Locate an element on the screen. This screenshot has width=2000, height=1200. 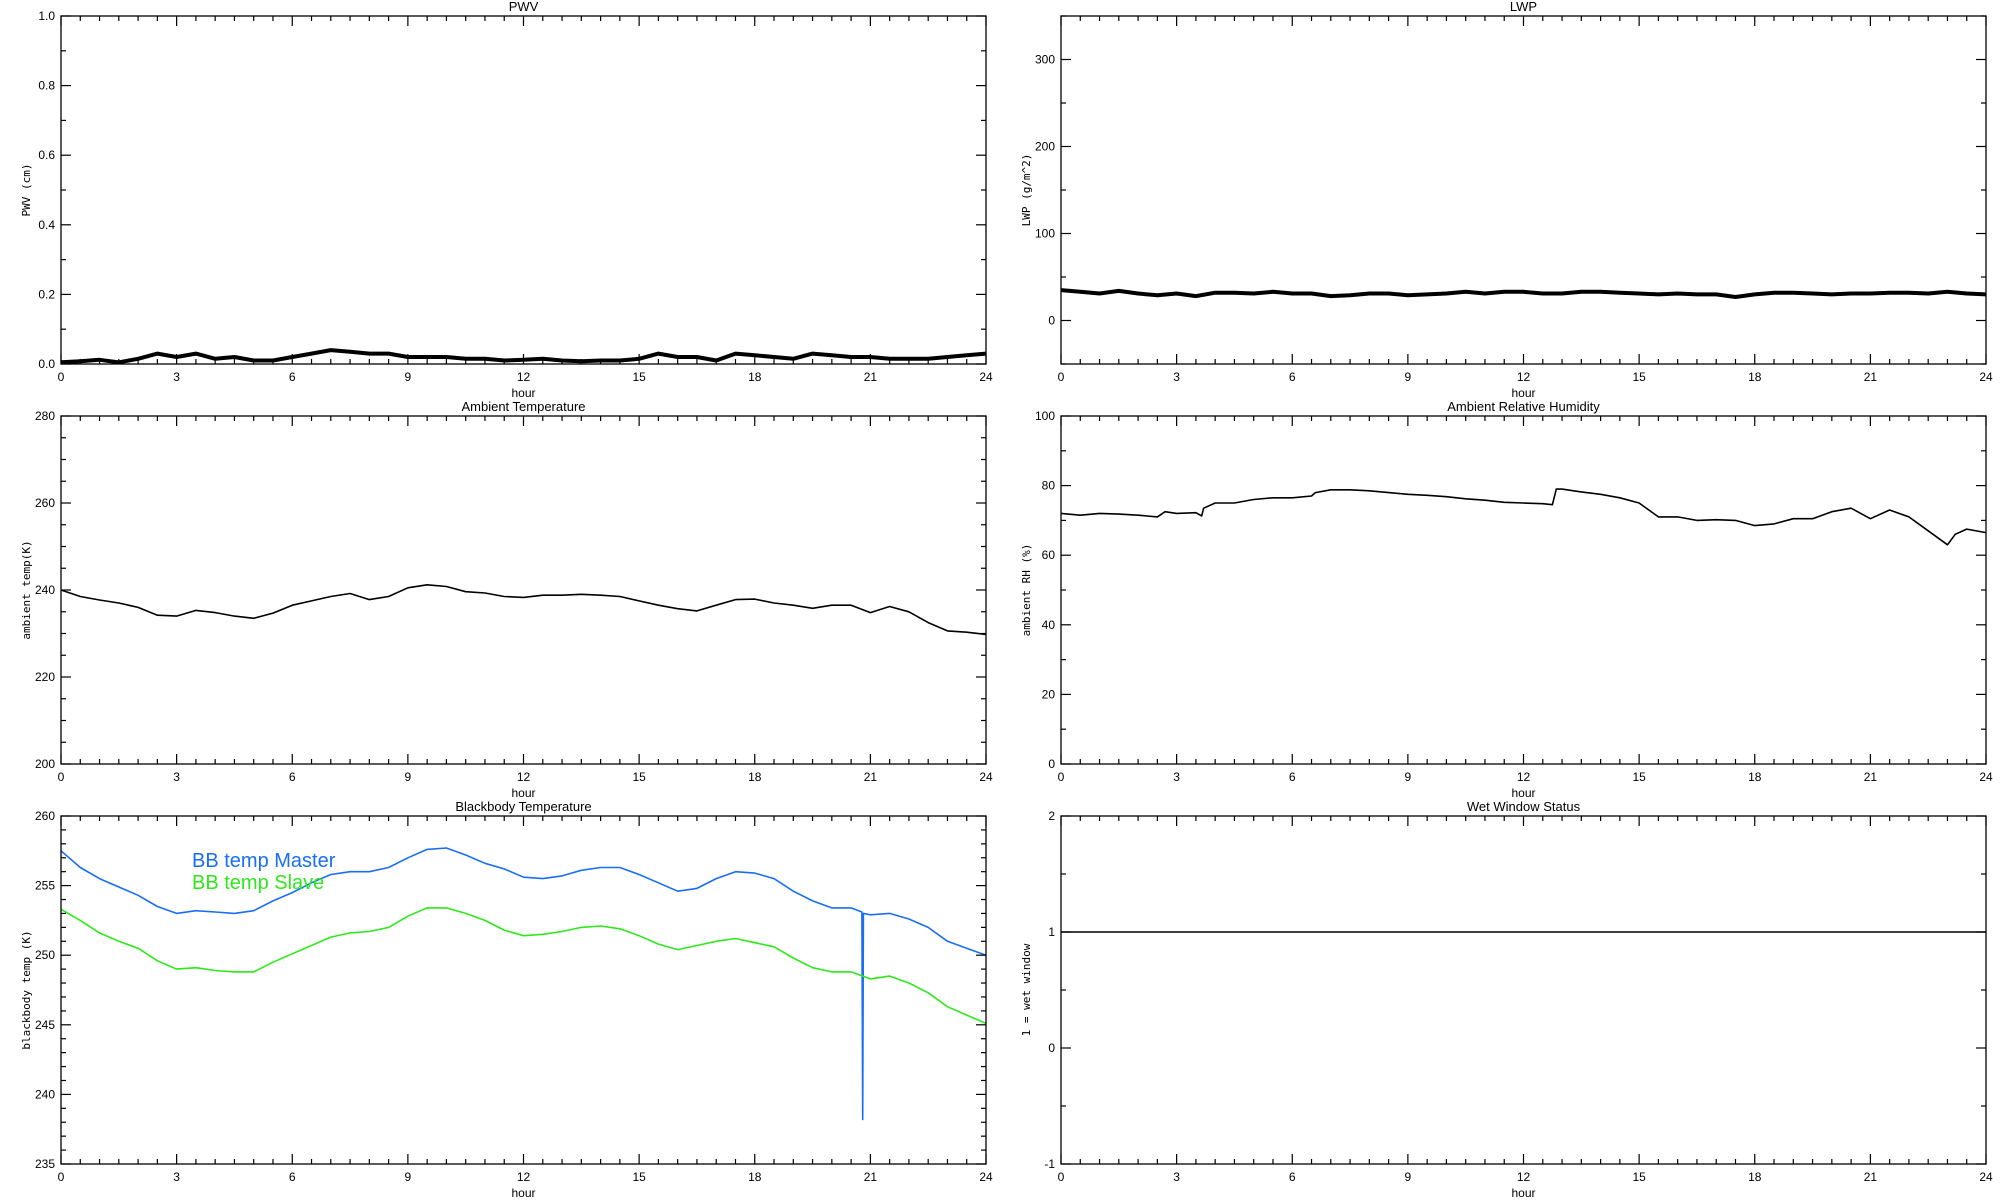
y-tick-label: 255 is located at coordinates (45, 886).